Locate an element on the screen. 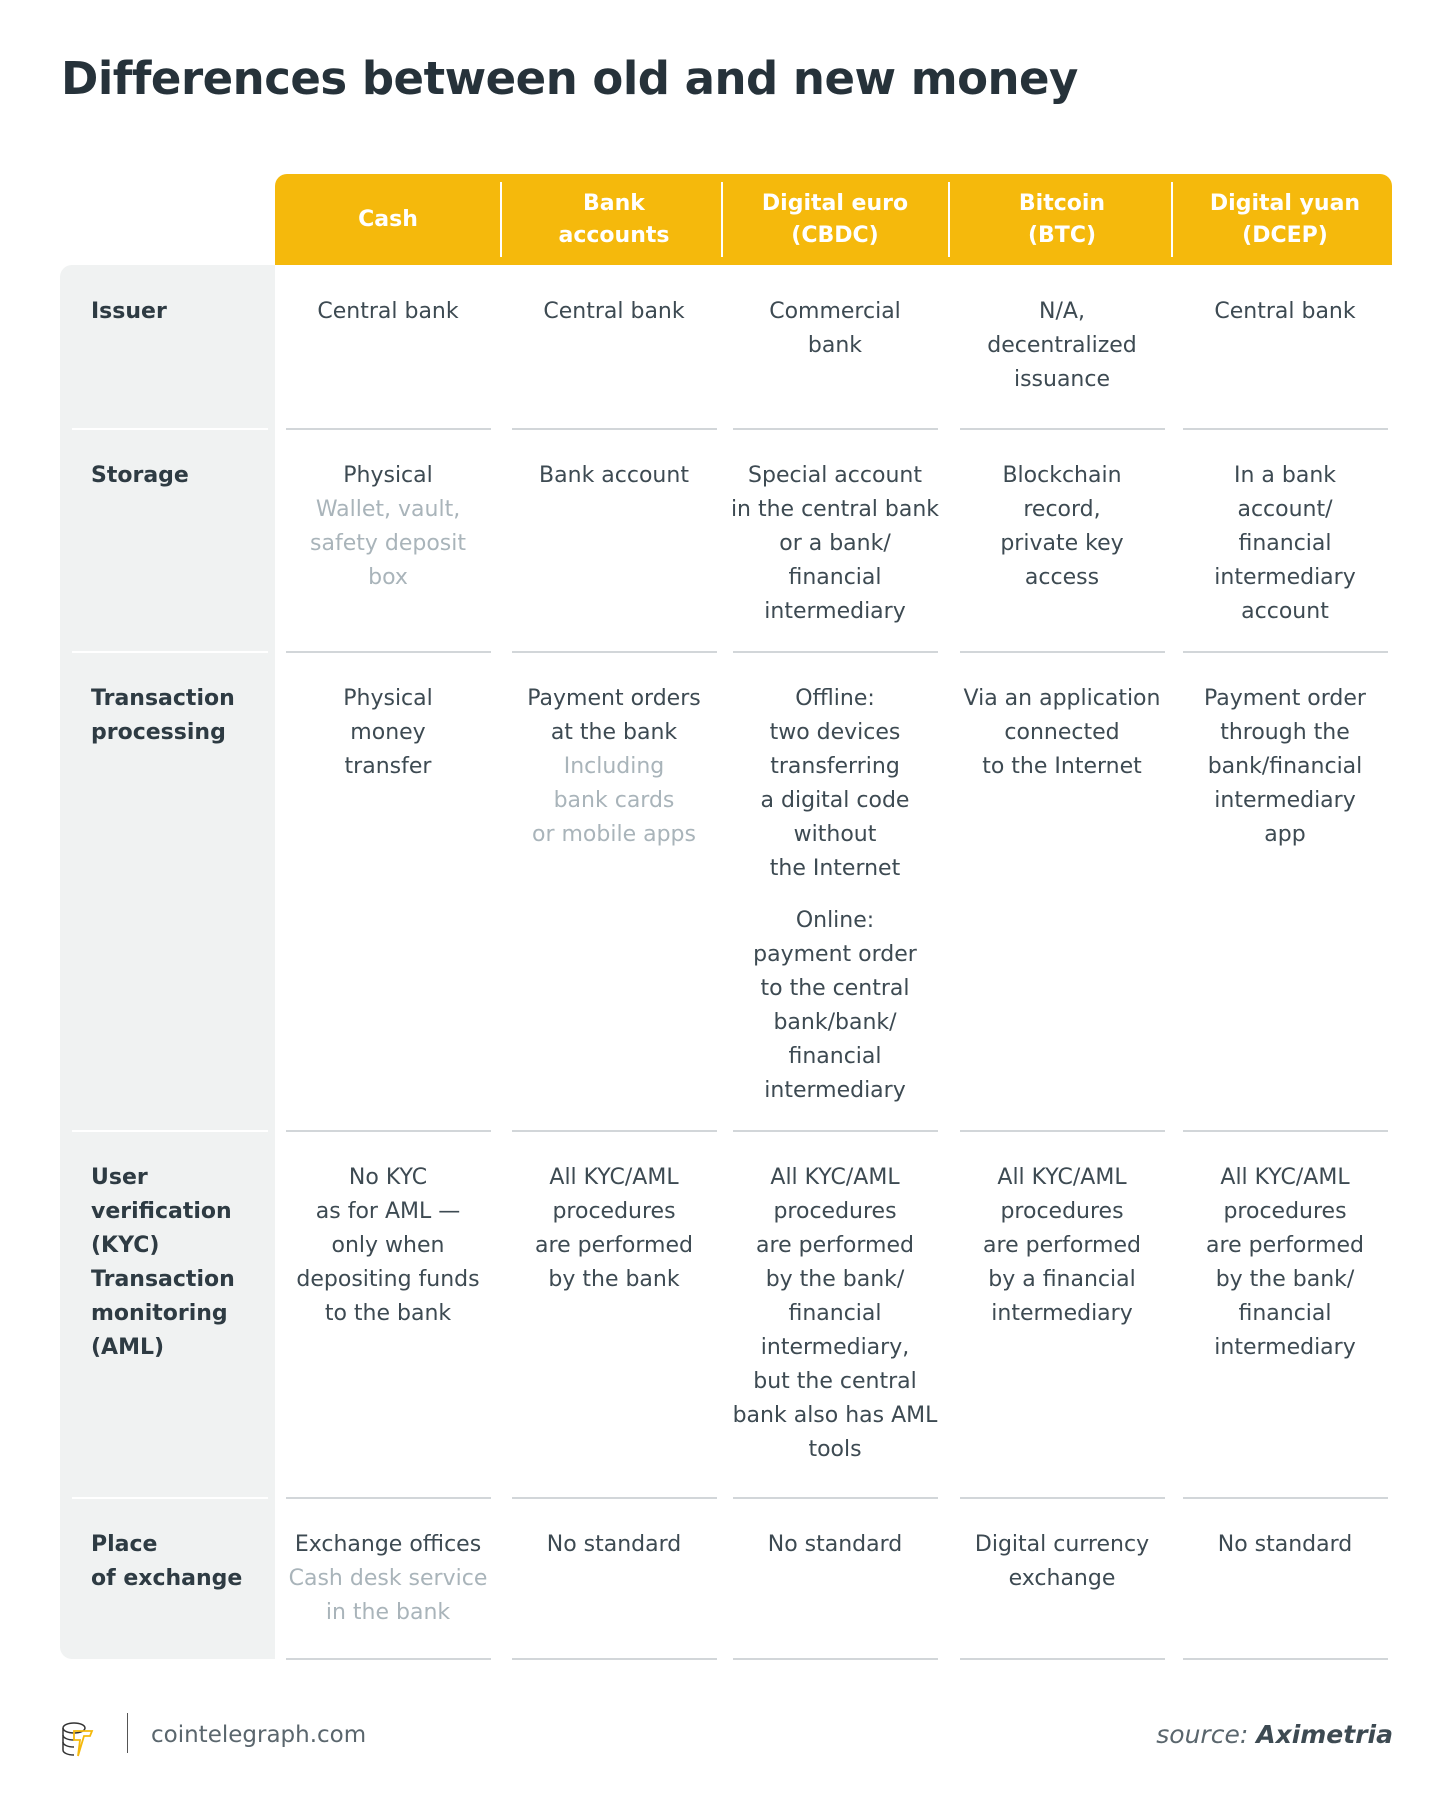  column-header: Cash is located at coordinates (388, 219).